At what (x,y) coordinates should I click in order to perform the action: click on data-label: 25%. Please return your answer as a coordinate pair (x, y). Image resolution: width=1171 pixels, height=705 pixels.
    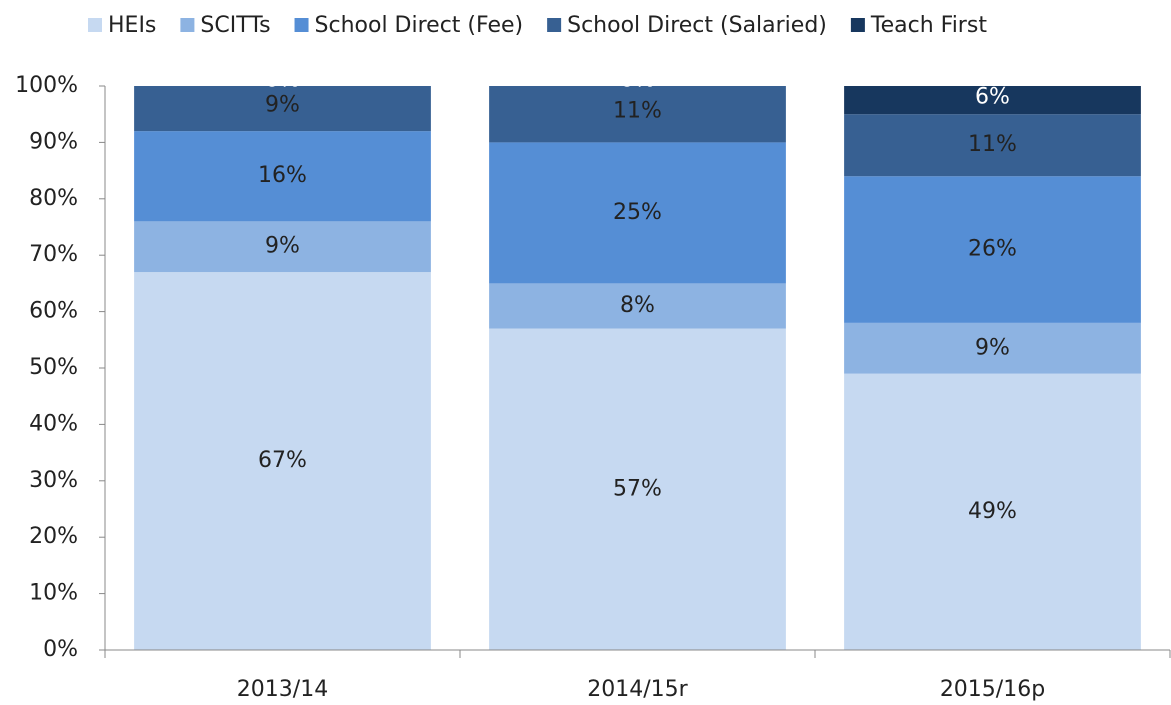
    Looking at the image, I should click on (637, 212).